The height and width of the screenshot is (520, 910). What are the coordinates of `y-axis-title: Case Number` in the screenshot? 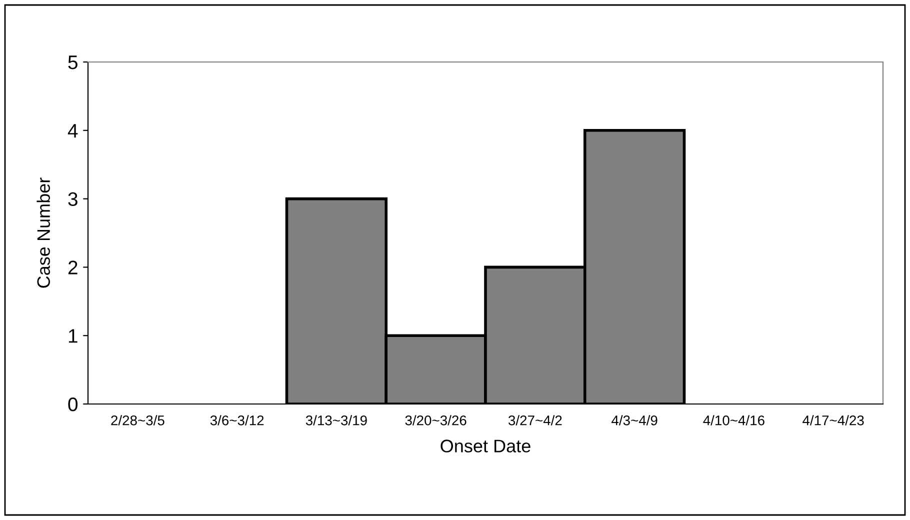 It's located at (43, 233).